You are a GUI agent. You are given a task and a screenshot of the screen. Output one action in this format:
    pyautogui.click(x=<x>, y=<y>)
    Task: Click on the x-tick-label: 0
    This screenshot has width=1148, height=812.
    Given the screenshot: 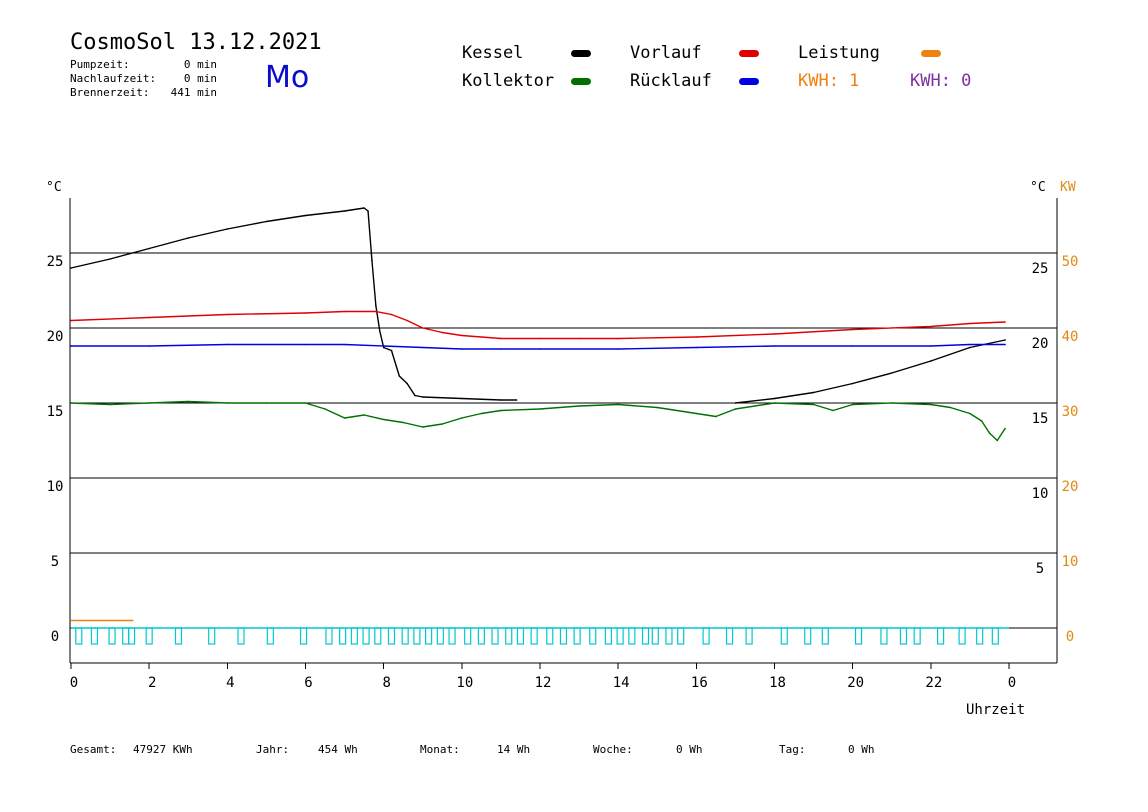 What is the action you would take?
    pyautogui.click(x=74, y=683)
    